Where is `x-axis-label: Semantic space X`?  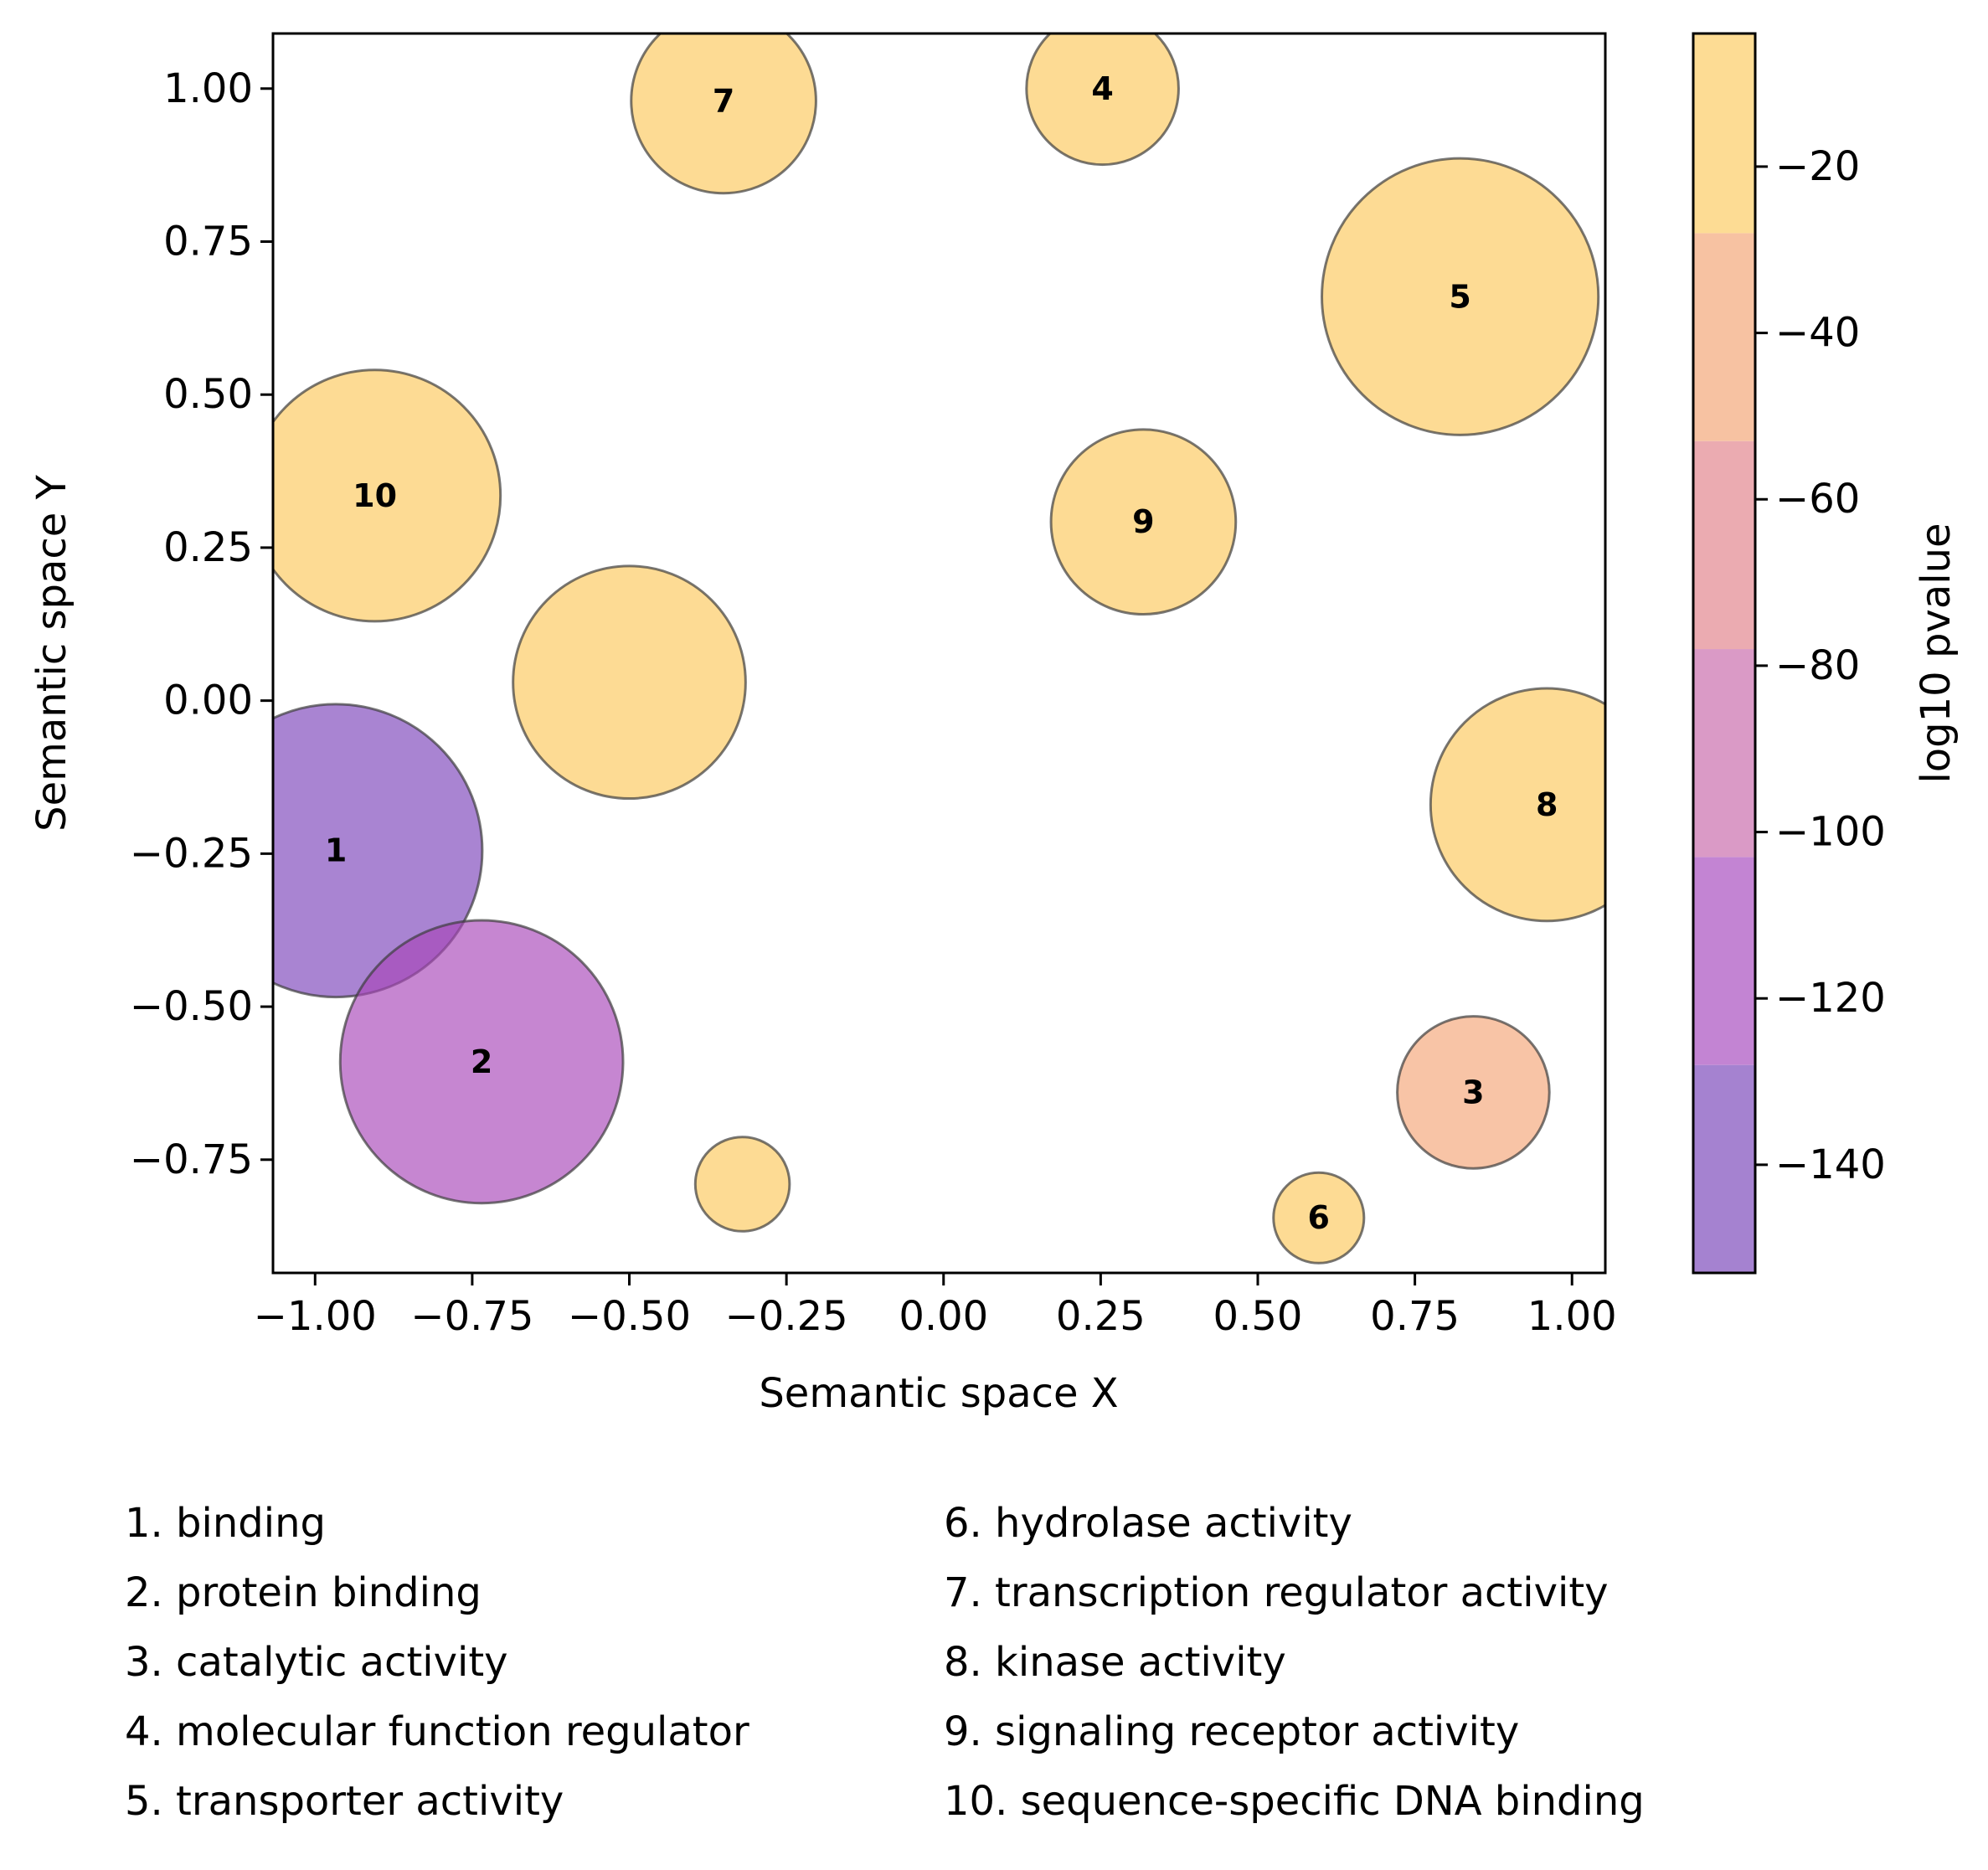
x-axis-label: Semantic space X is located at coordinates (938, 1393).